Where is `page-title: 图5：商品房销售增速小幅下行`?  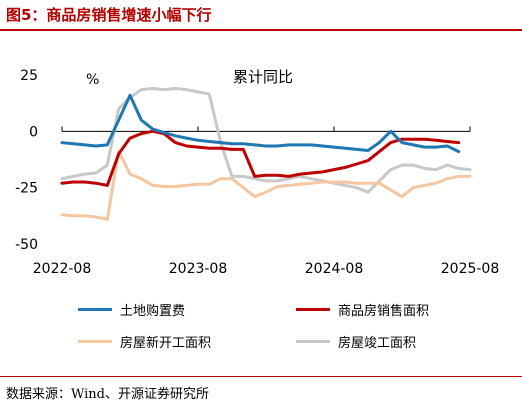
page-title: 图5：商品房销售增速小幅下行 is located at coordinates (109, 15).